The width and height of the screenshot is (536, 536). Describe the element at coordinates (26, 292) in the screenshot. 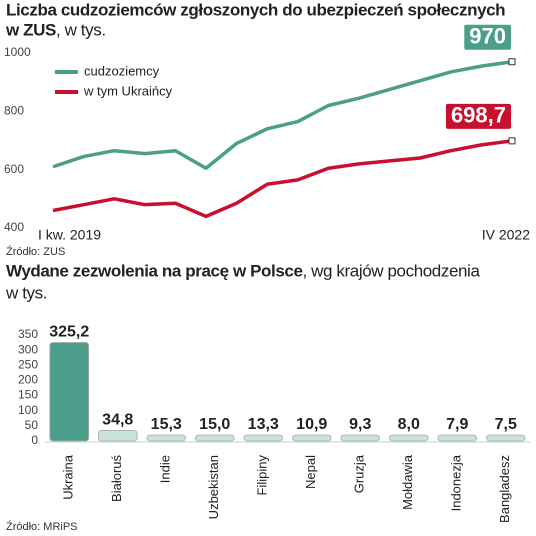

I see `unit: w tys.` at that location.